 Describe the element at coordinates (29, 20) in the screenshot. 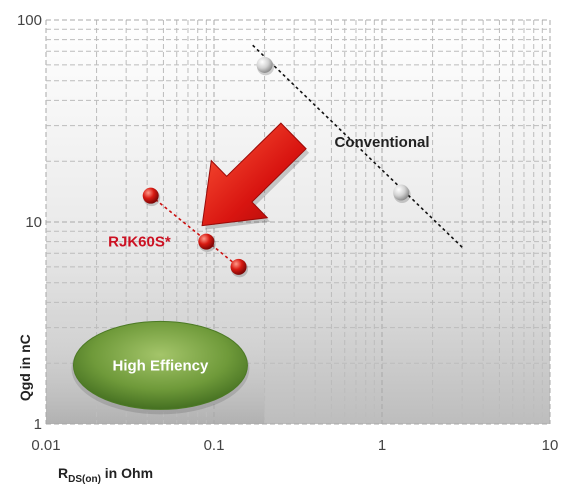

I see `y-tick-label: 100` at that location.